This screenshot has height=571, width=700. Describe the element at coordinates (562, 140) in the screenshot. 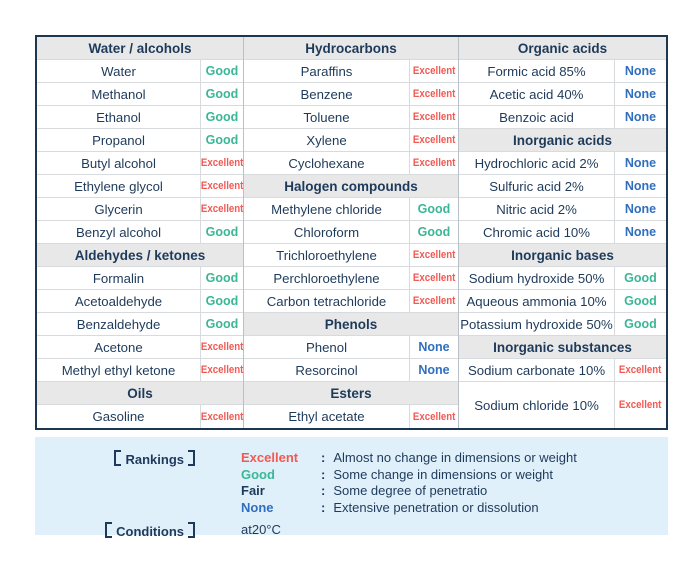

I see `section-header-label: Inorganic acids` at that location.